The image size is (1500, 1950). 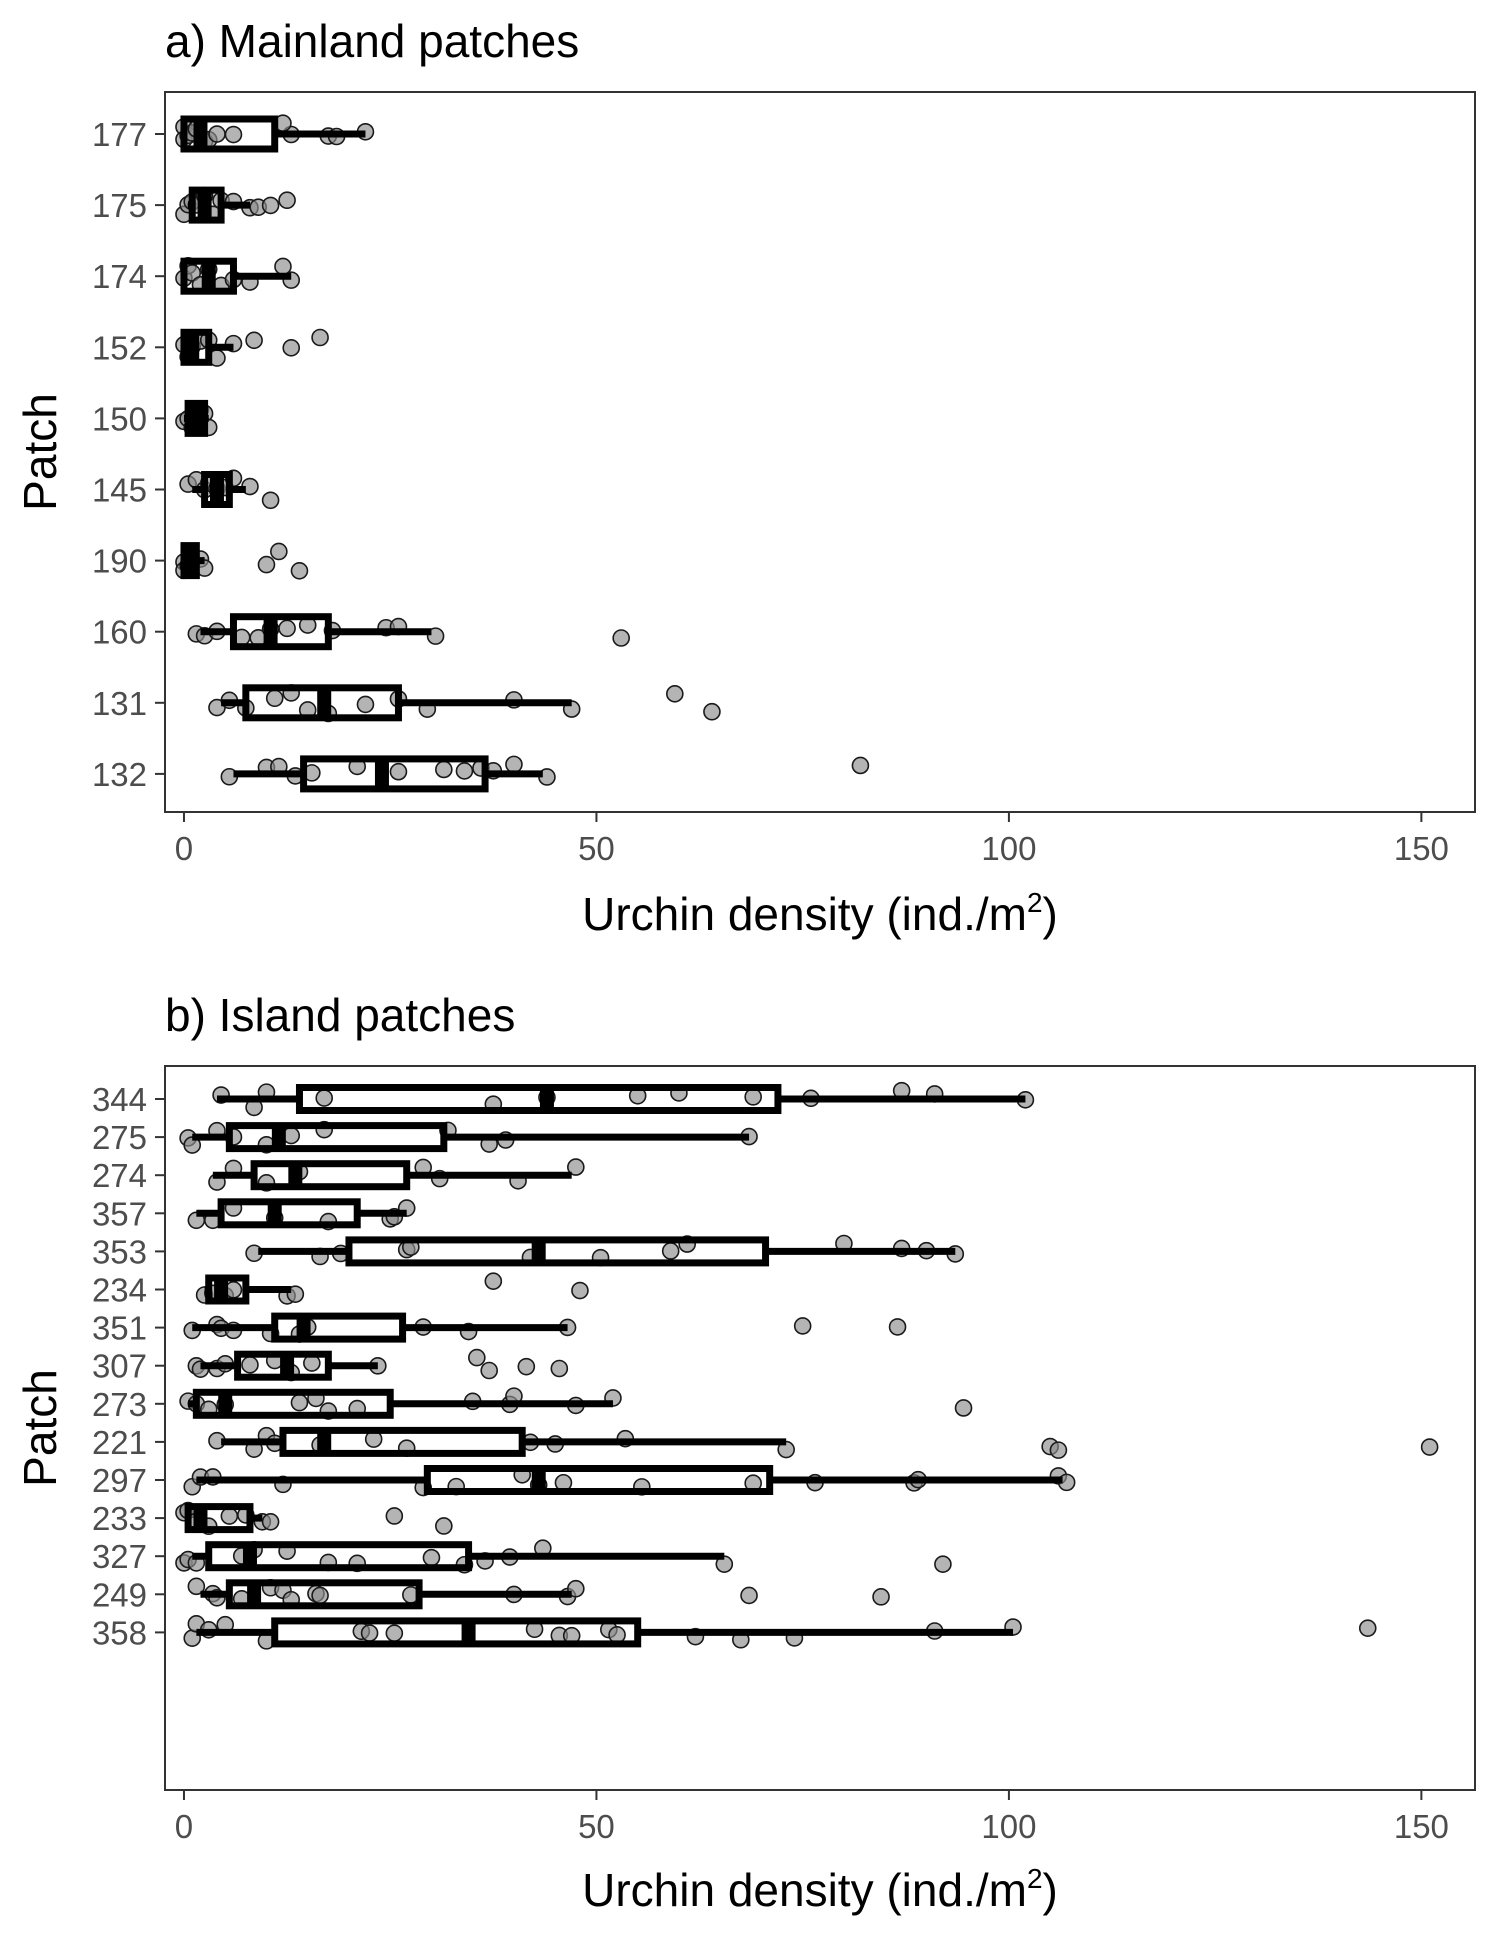 I want to click on panel-b-x-tick-label: 50, so click(x=596, y=1826).